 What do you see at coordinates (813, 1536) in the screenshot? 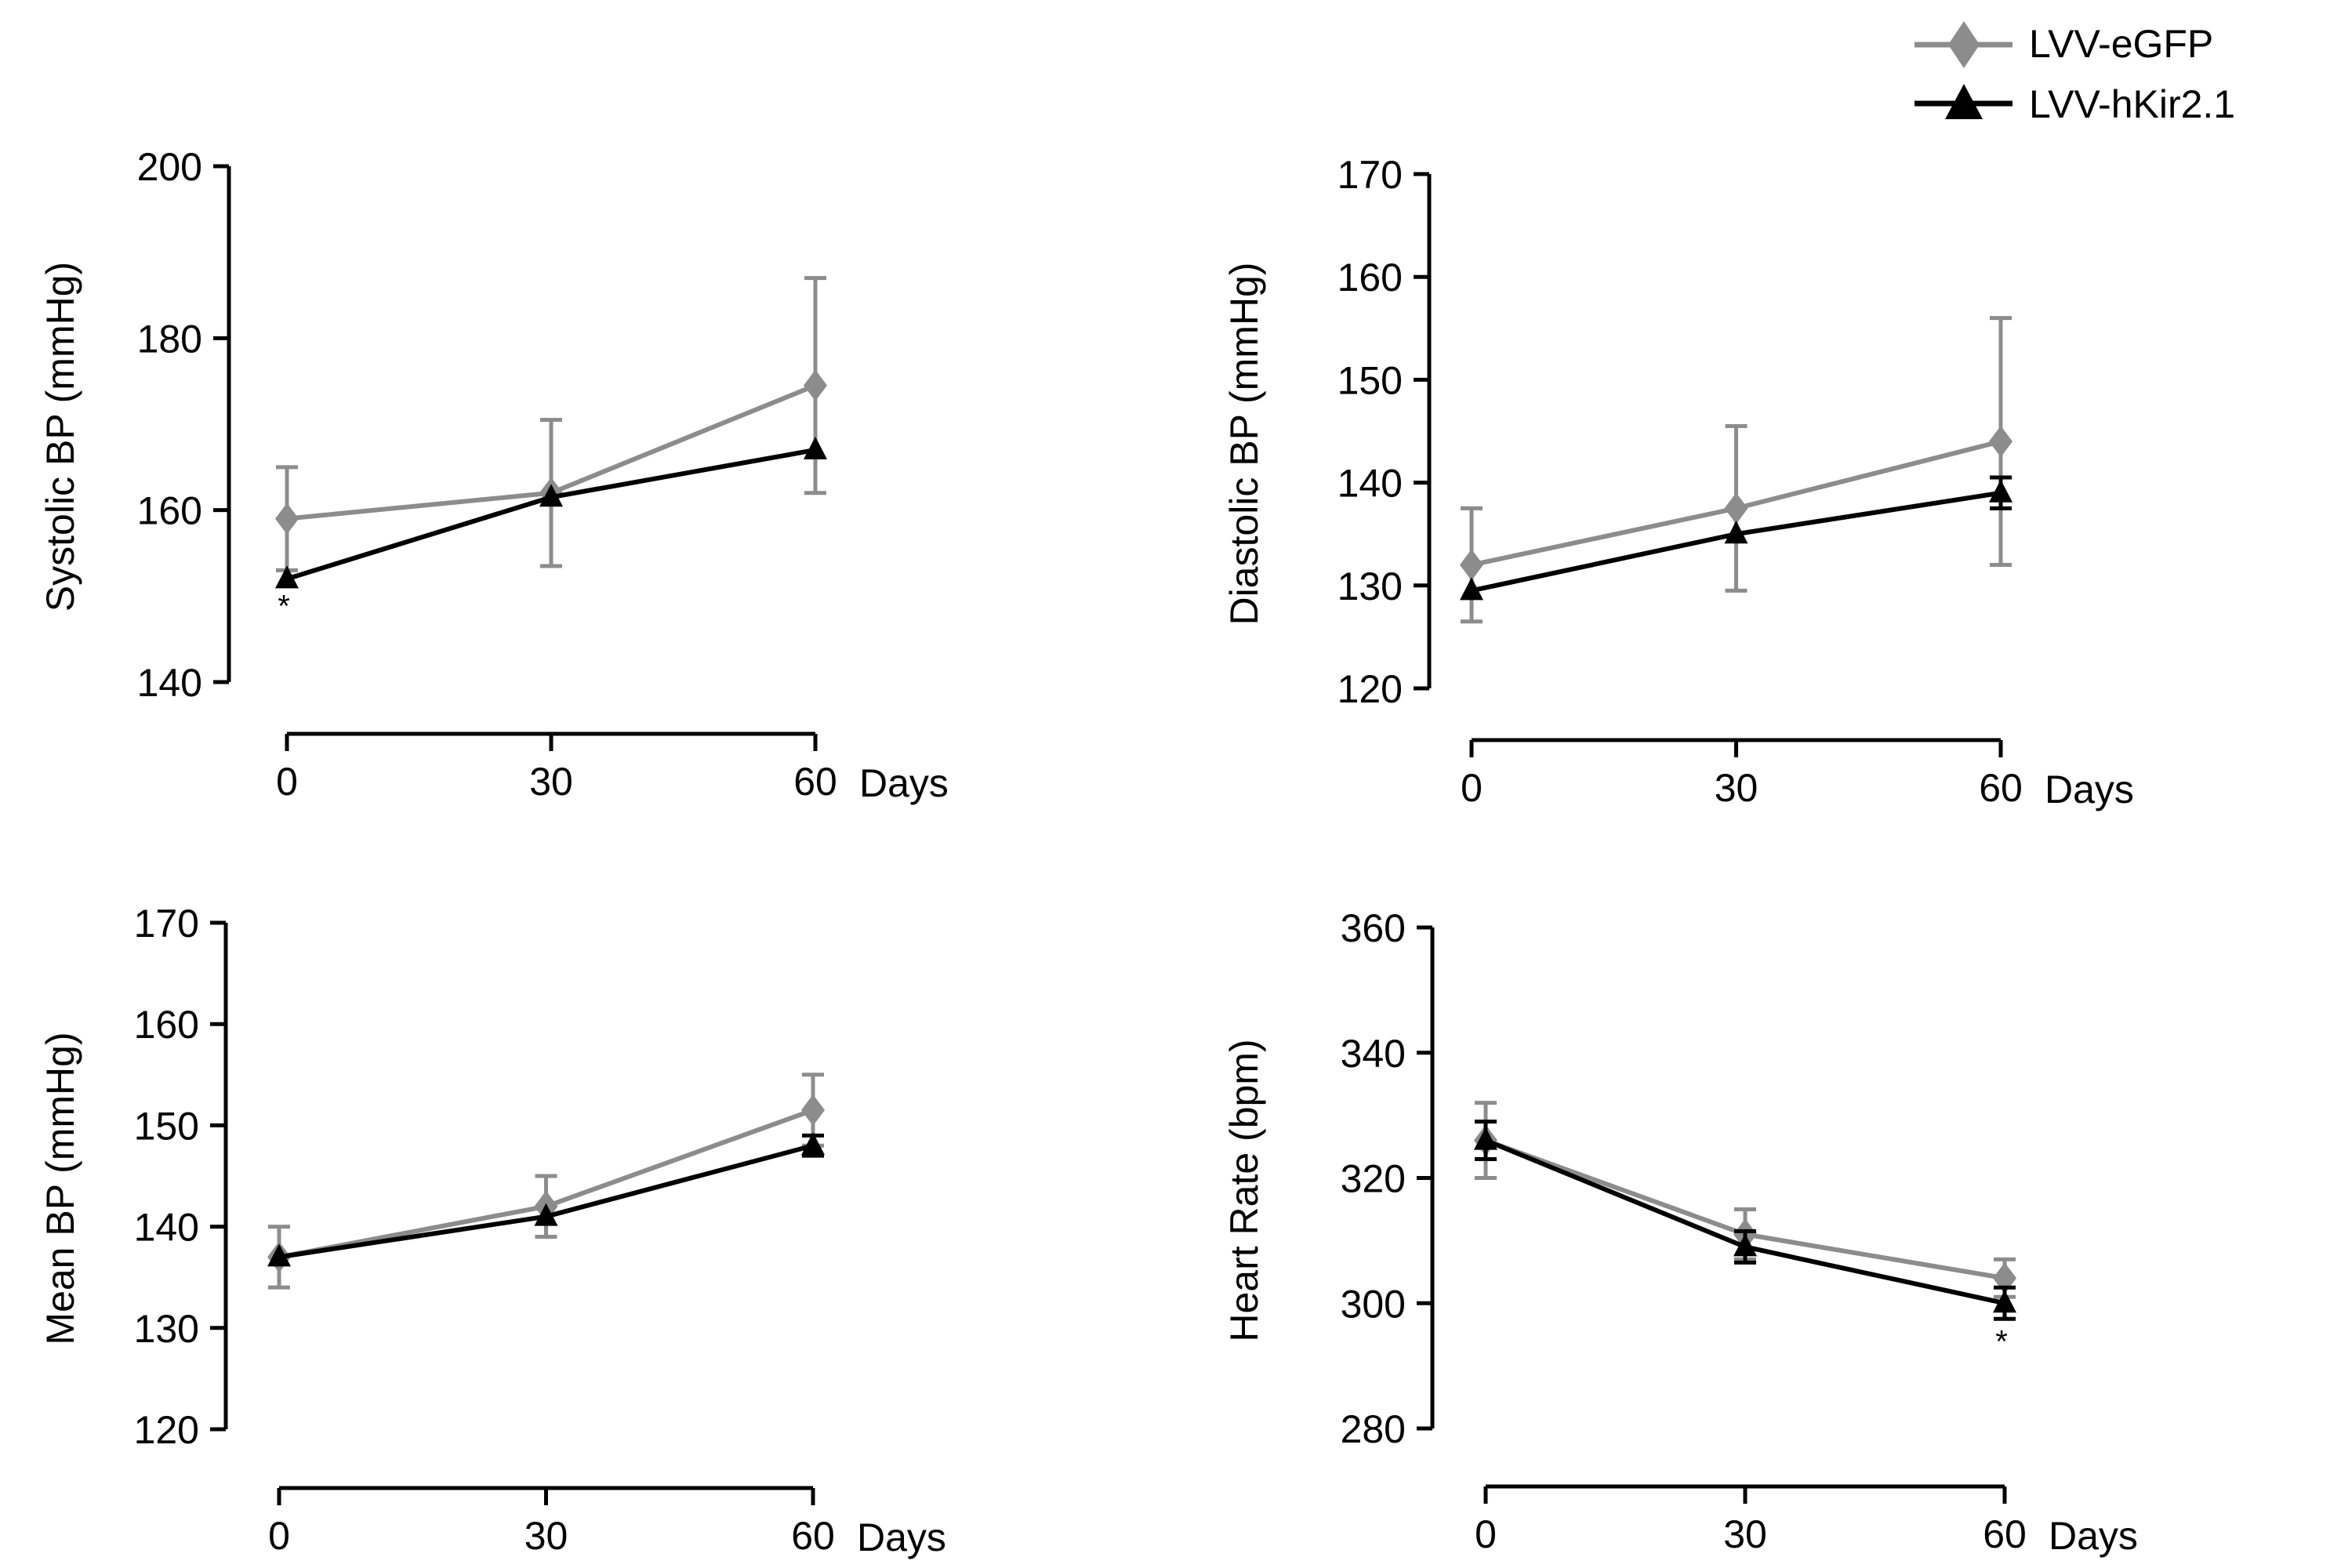
I see `x-tick-label-mean-60: 60` at bounding box center [813, 1536].